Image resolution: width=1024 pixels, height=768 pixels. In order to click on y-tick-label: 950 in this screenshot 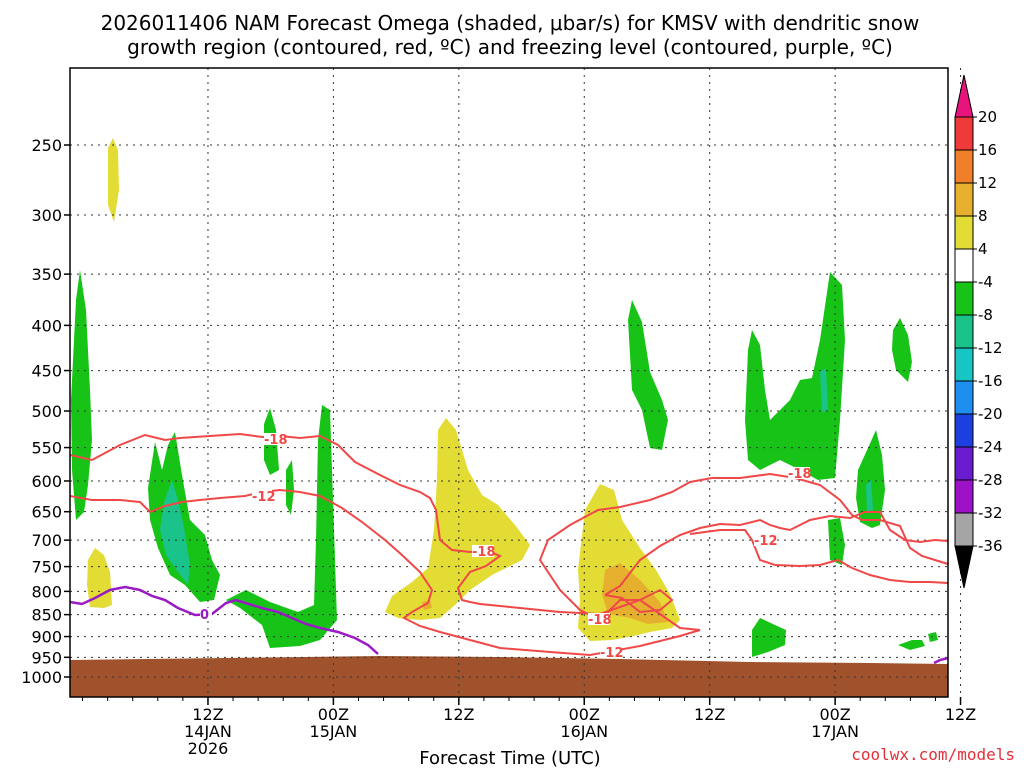, I will do `click(46, 657)`.